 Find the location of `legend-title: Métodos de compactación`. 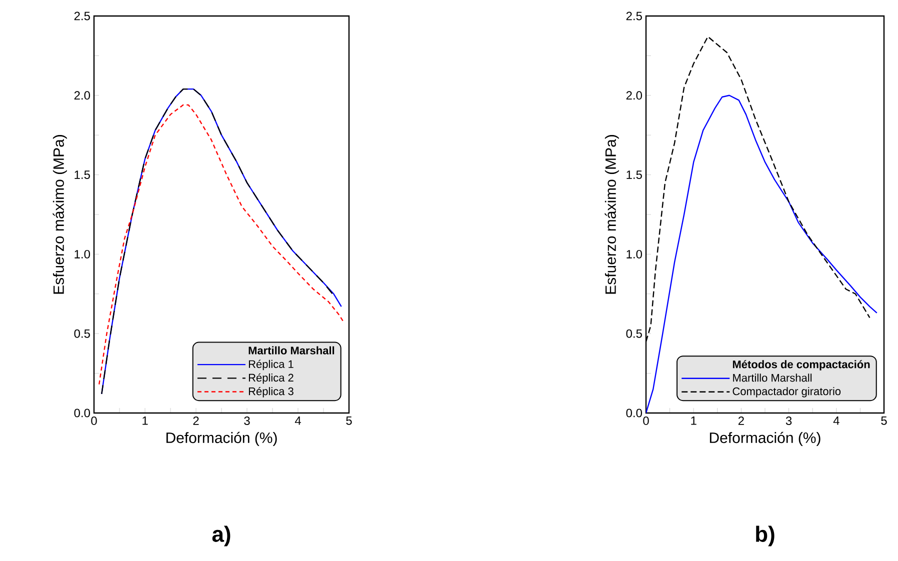

legend-title: Métodos de compactación is located at coordinates (801, 365).